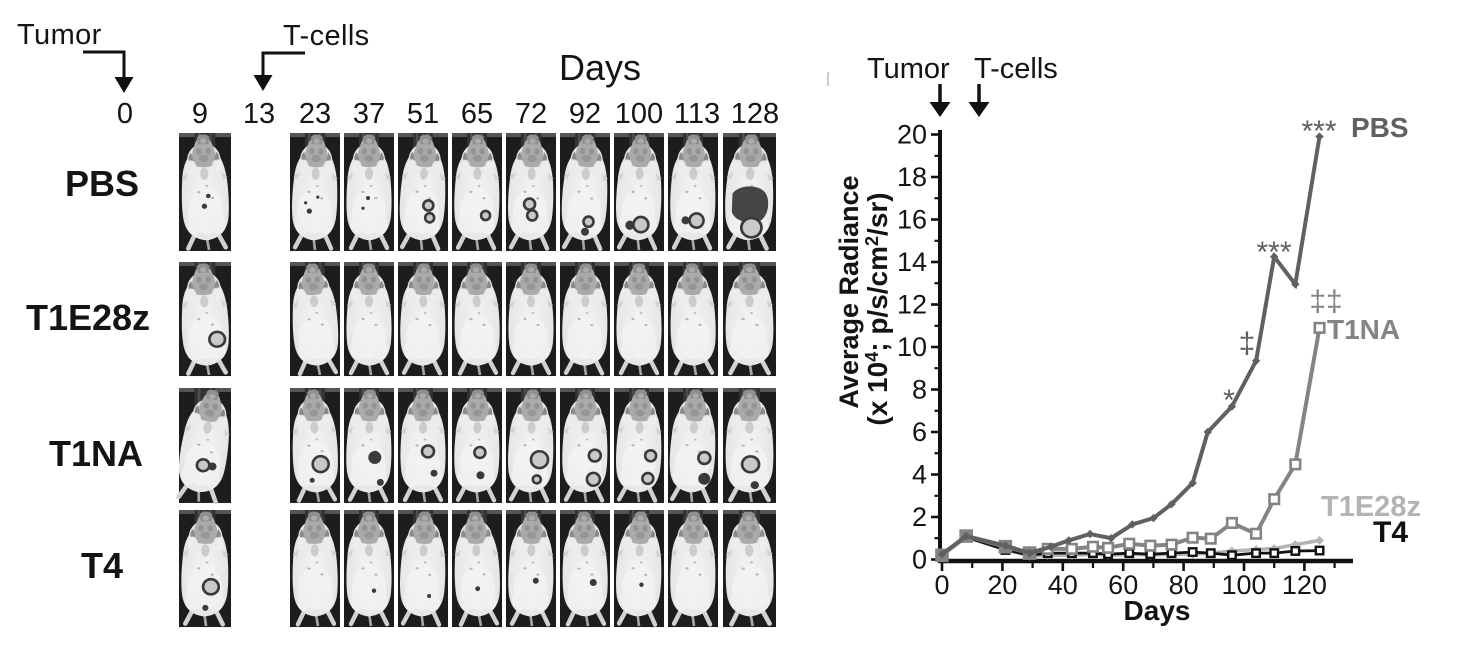  Describe the element at coordinates (849, 291) in the screenshot. I see `svg-text: Average Radiance` at that location.